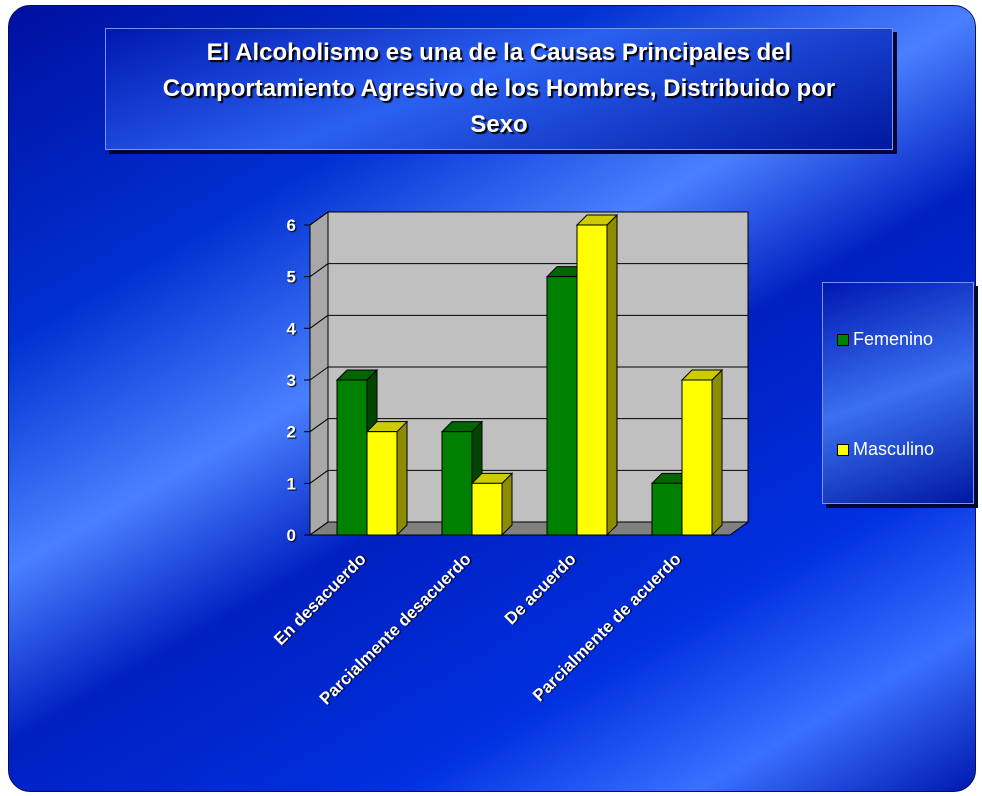 This screenshot has width=982, height=796. What do you see at coordinates (291, 483) in the screenshot?
I see `y-tick-label: 1` at bounding box center [291, 483].